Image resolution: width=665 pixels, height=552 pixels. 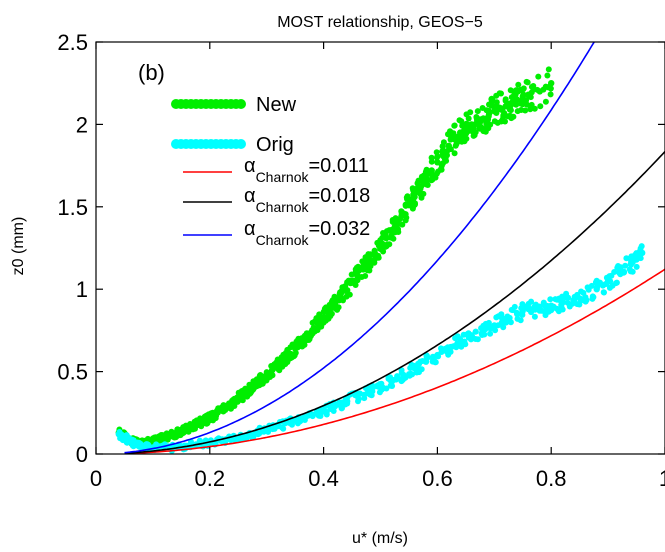 What do you see at coordinates (275, 145) in the screenshot?
I see `legend-label: Orig` at bounding box center [275, 145].